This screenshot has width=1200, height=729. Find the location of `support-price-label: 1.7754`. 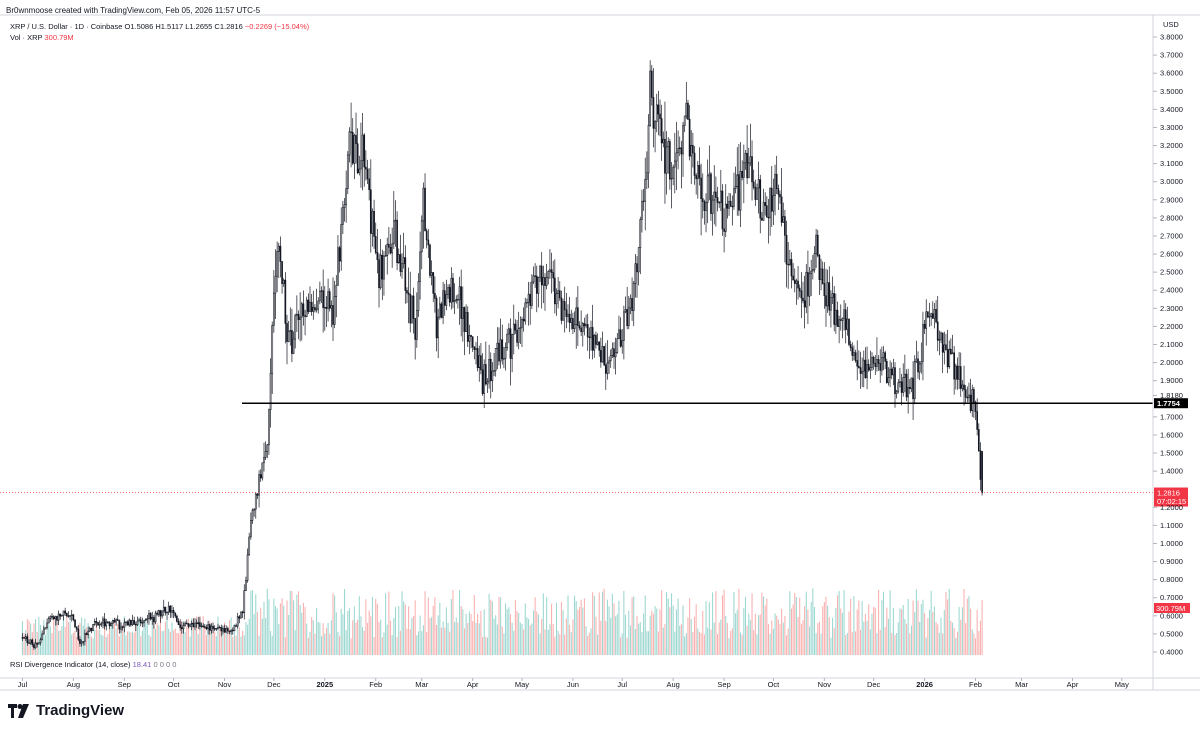

support-price-label: 1.7754 is located at coordinates (1169, 403).